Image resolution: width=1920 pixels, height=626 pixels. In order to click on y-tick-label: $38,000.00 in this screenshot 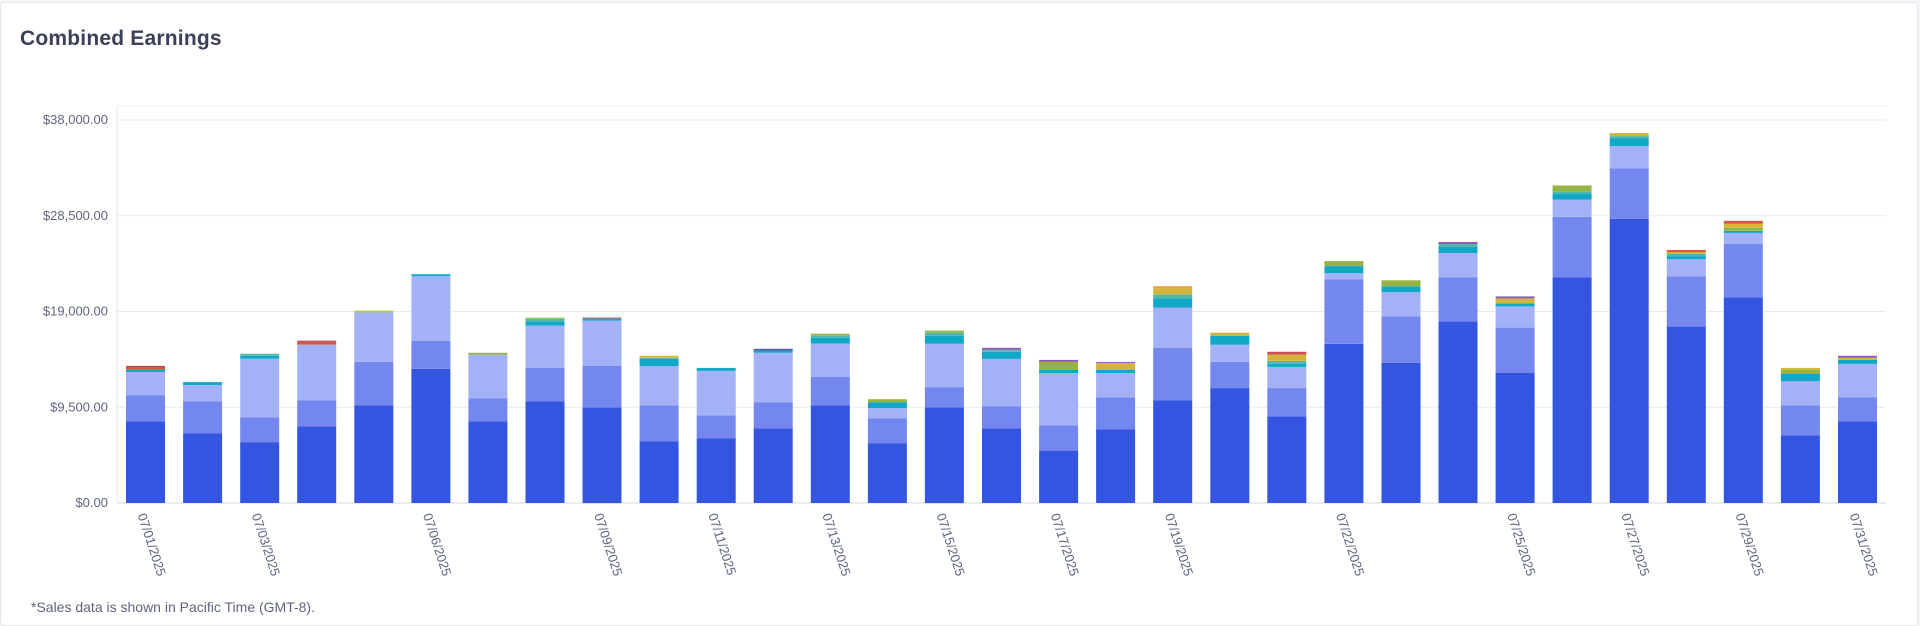, I will do `click(75, 119)`.